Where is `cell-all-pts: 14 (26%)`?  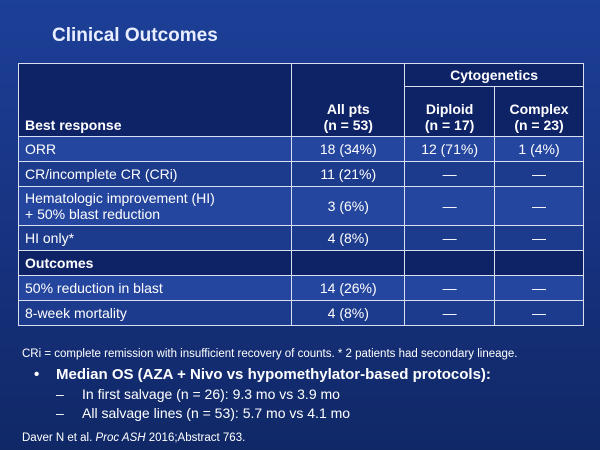
cell-all-pts: 14 (26%) is located at coordinates (348, 288).